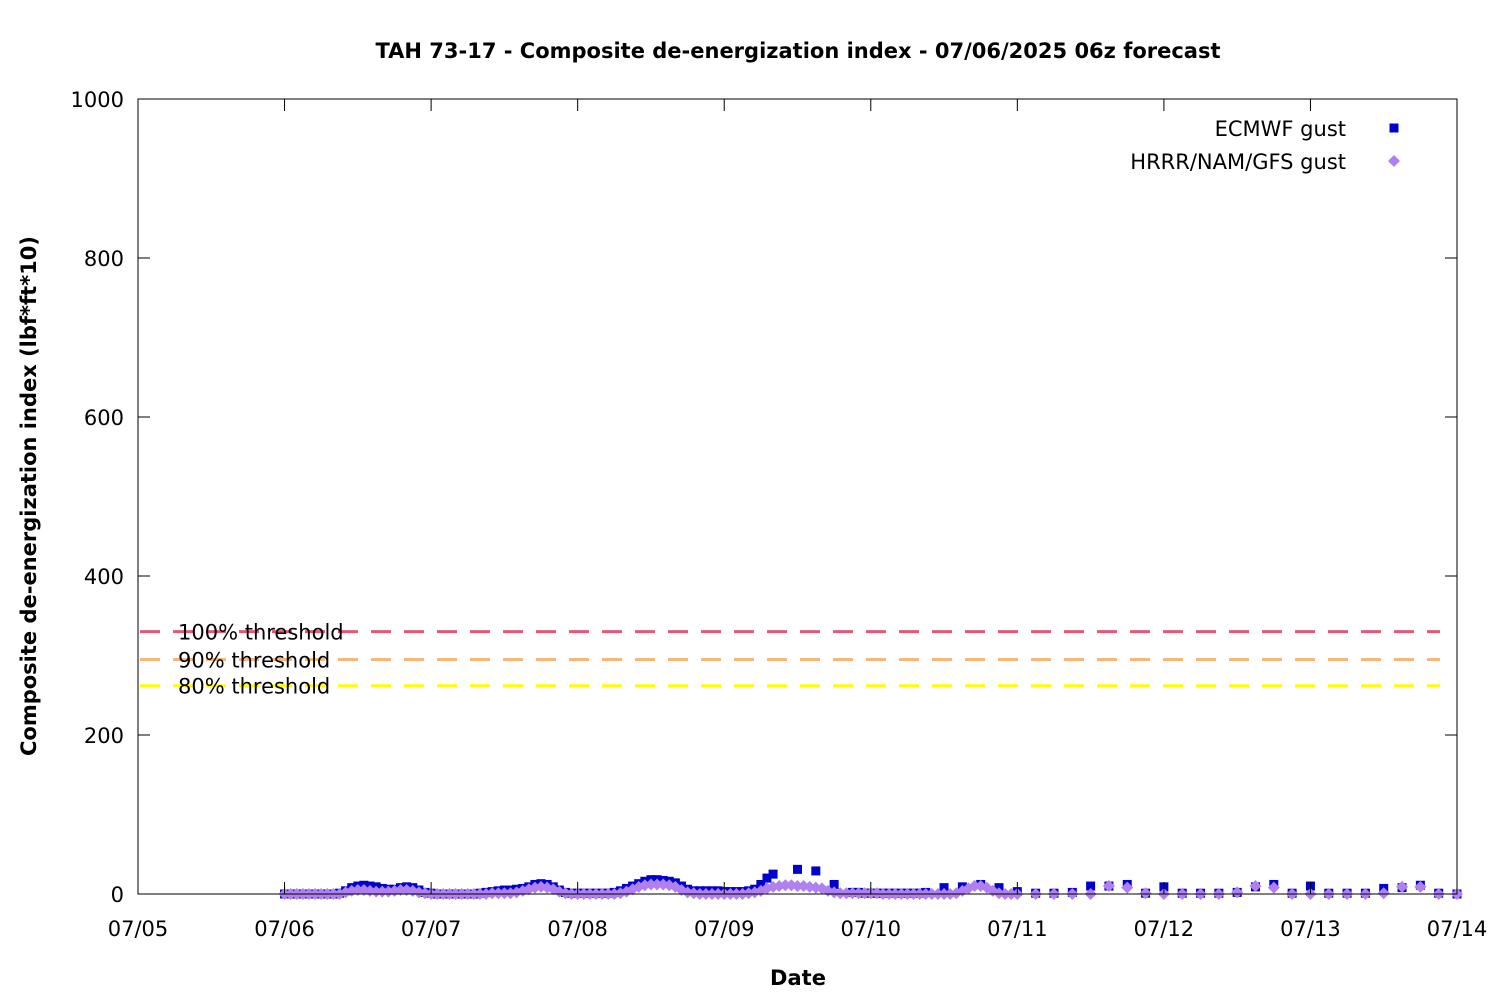  What do you see at coordinates (798, 978) in the screenshot?
I see `x-axis-label: Date` at bounding box center [798, 978].